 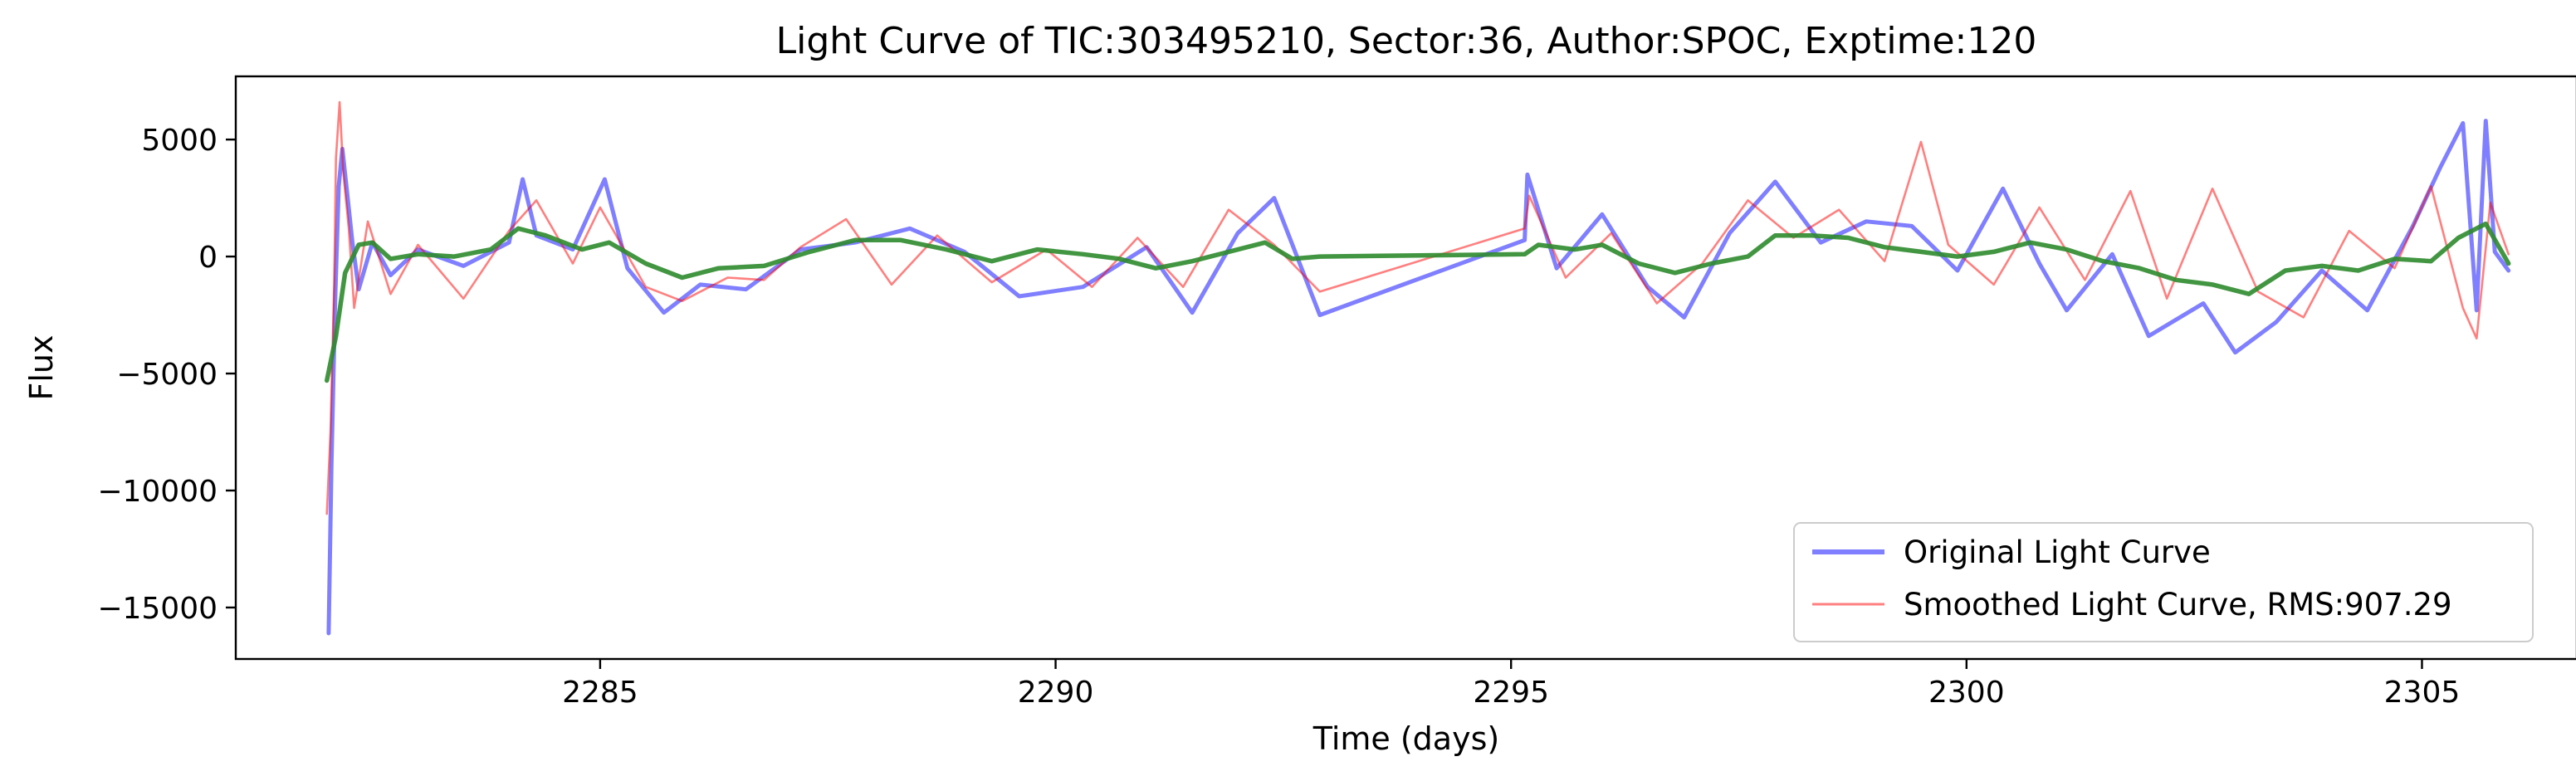 What do you see at coordinates (1405, 738) in the screenshot?
I see `x-axis-label: Time (days)` at bounding box center [1405, 738].